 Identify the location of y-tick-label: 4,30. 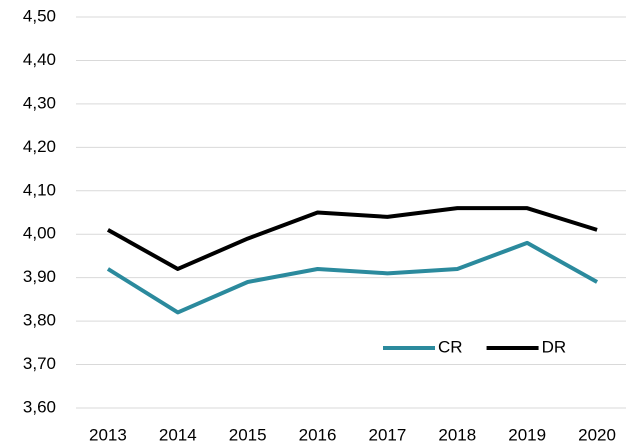
(39, 102).